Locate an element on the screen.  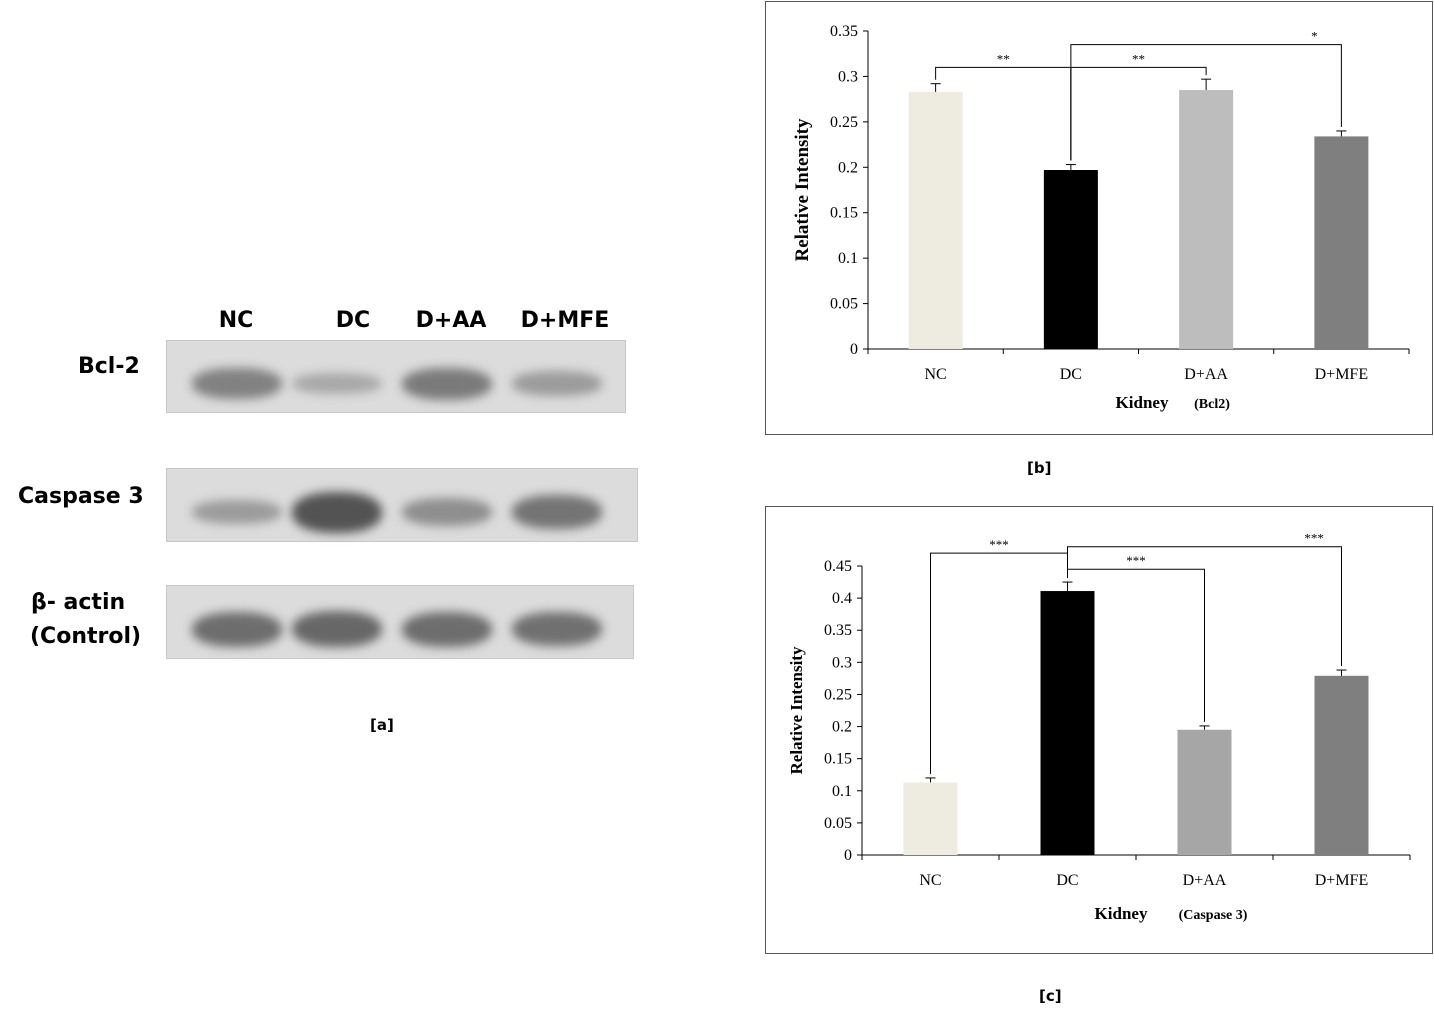
y-tick-label: 0.4 is located at coordinates (842, 598).